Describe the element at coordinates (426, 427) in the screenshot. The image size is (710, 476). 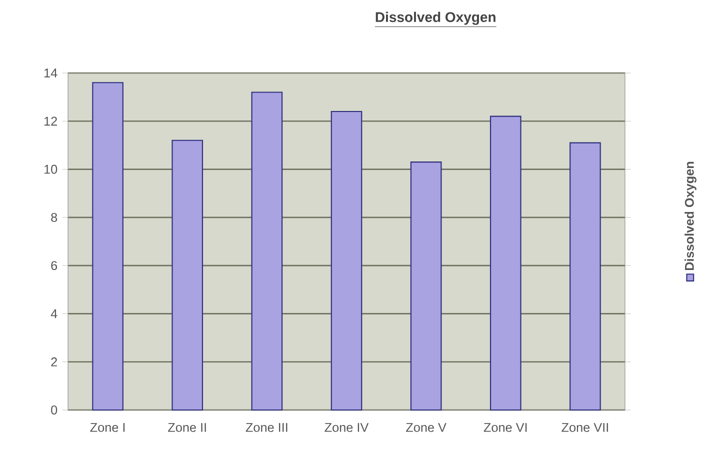
I see `x-tick-label: Zone V` at that location.